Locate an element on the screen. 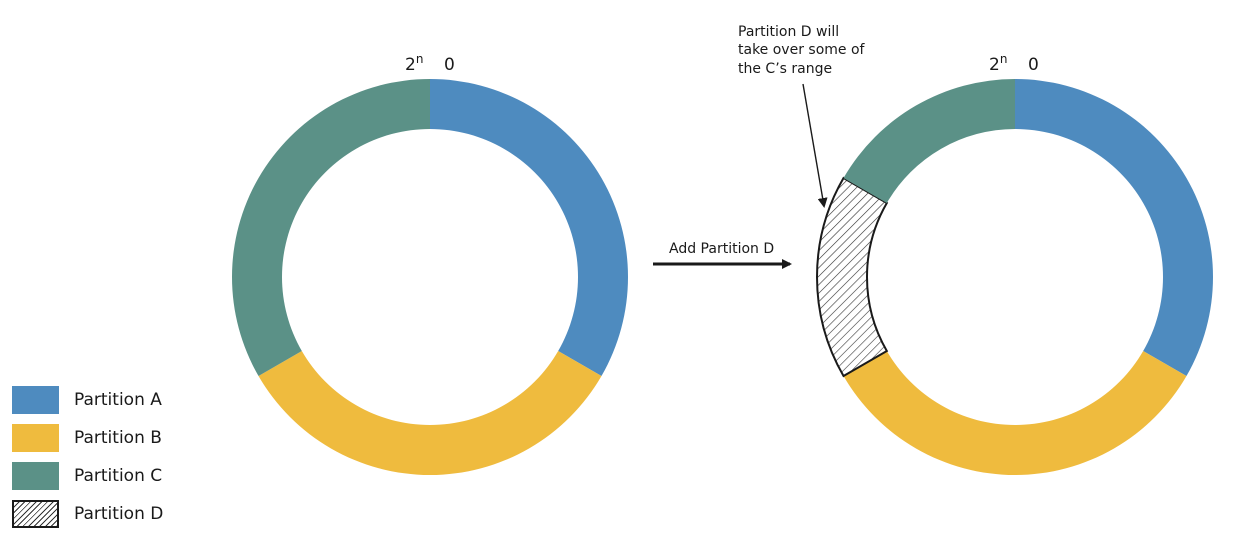 Image resolution: width=1247 pixels, height=538 pixels. legend-swatch-partition-a is located at coordinates (35, 400).